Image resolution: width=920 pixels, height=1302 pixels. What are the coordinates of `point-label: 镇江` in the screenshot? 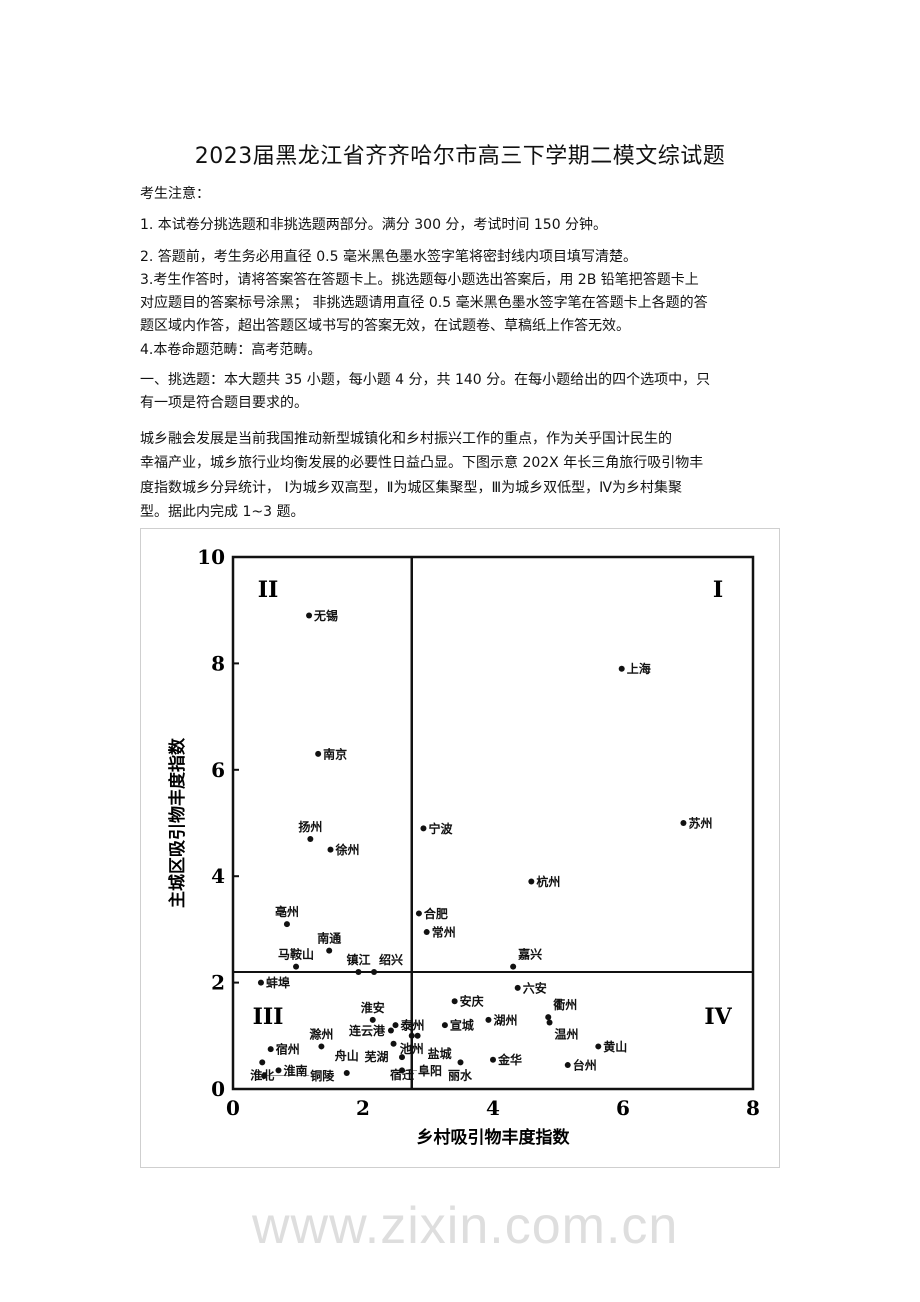 It's located at (358, 959).